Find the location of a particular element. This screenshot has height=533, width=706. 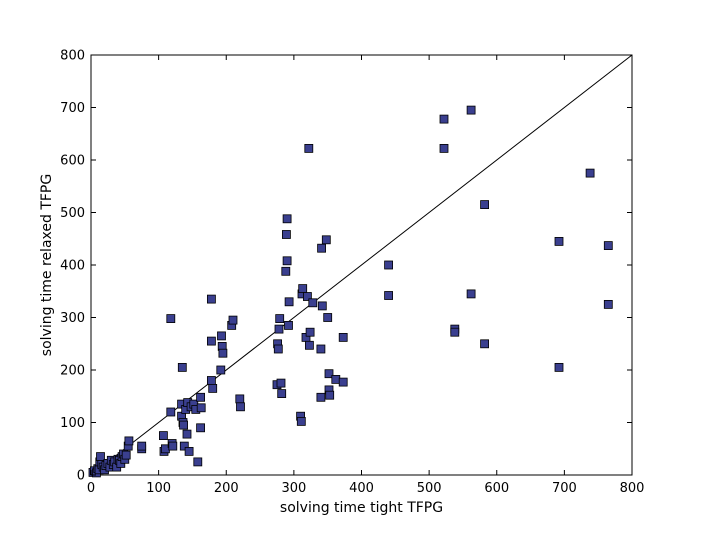

x-tick-label-8: 800 is located at coordinates (632, 488).